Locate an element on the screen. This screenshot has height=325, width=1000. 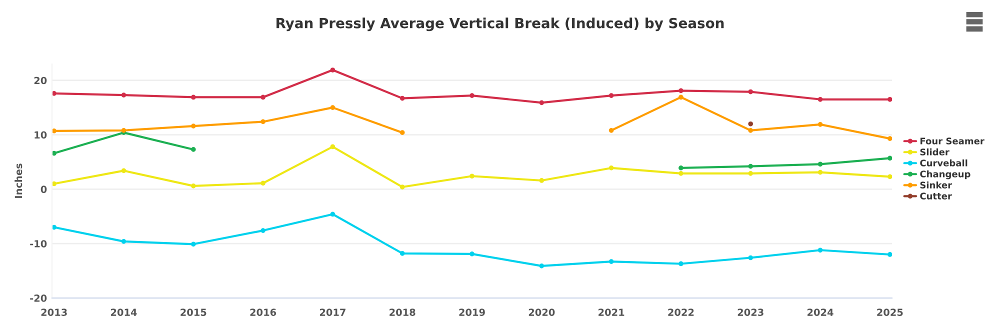
x-tick-label: 2023 is located at coordinates (751, 312).